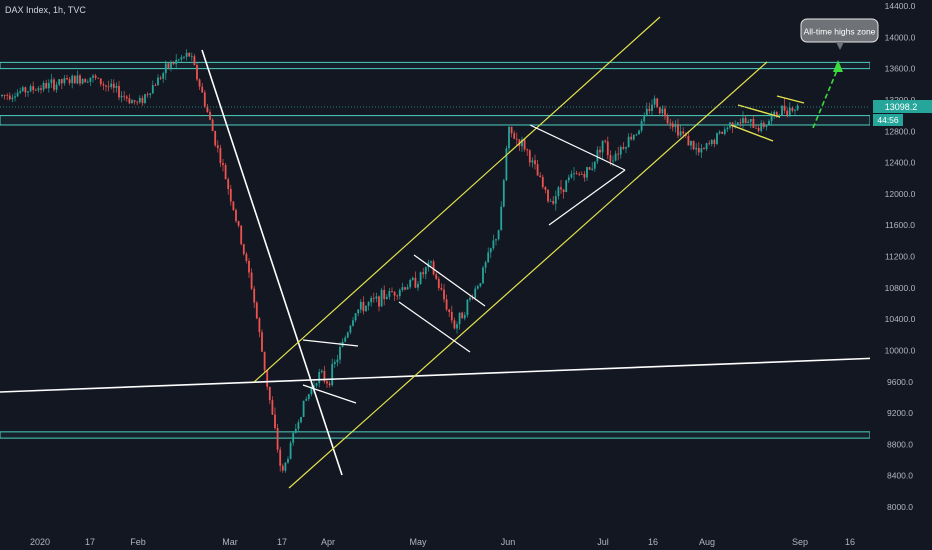  Describe the element at coordinates (888, 120) in the screenshot. I see `countdown-value: 44:56` at that location.